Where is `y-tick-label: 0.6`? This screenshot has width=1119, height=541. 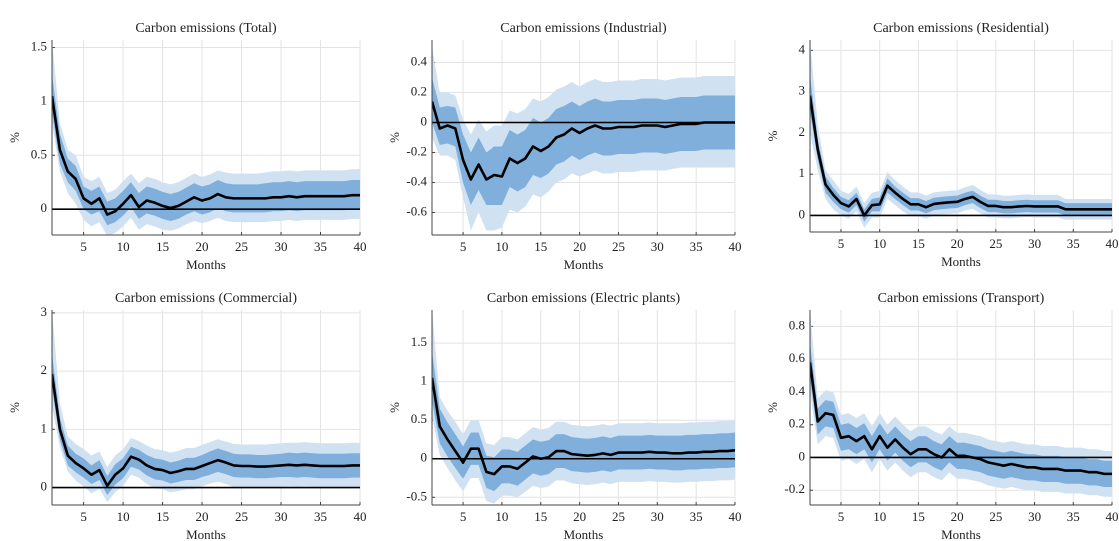
y-tick-label: 0.6 is located at coordinates (797, 357).